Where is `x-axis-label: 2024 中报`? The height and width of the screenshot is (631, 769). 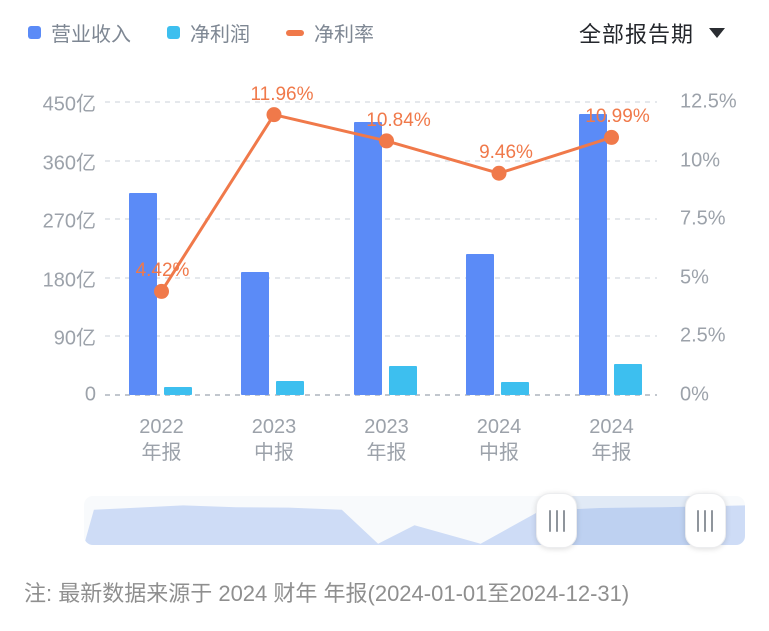 x-axis-label: 2024 中报 is located at coordinates (499, 440).